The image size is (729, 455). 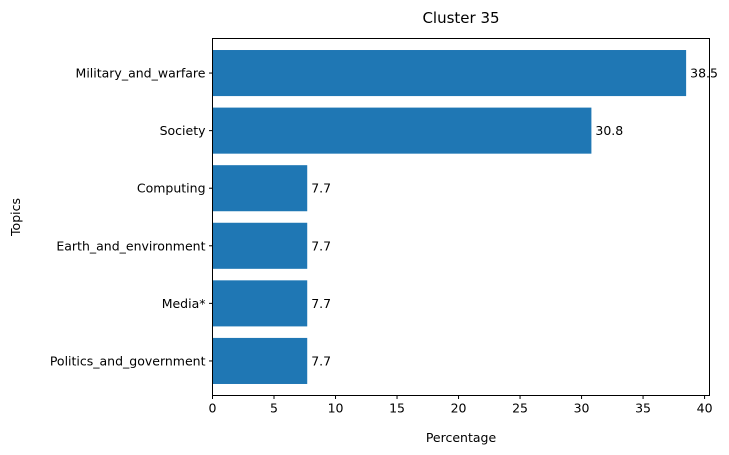 I want to click on y-tick-label: Politics_and_government, so click(x=128, y=360).